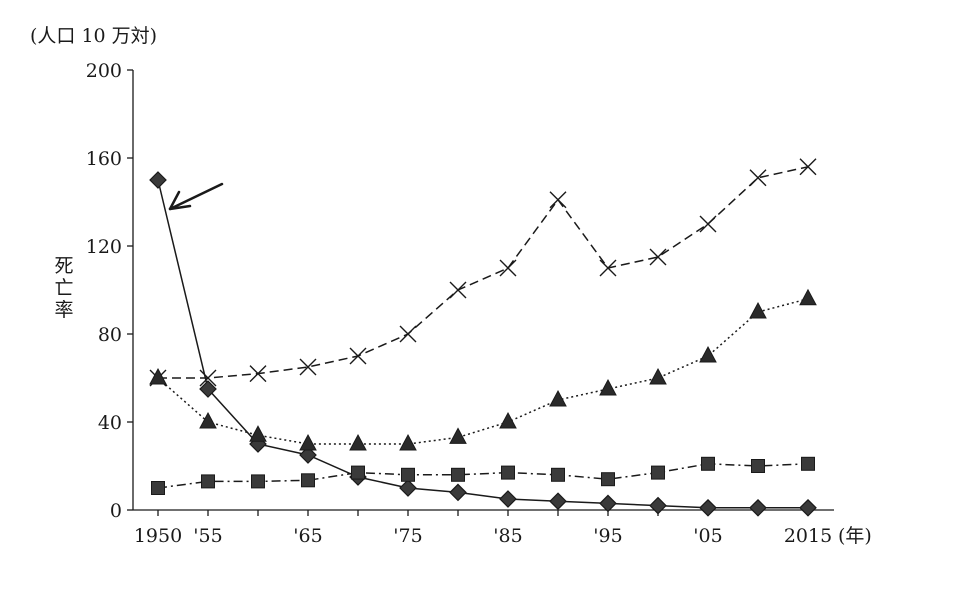 This screenshot has width=966, height=595. What do you see at coordinates (507, 536) in the screenshot?
I see `x-tick-label: '85` at bounding box center [507, 536].